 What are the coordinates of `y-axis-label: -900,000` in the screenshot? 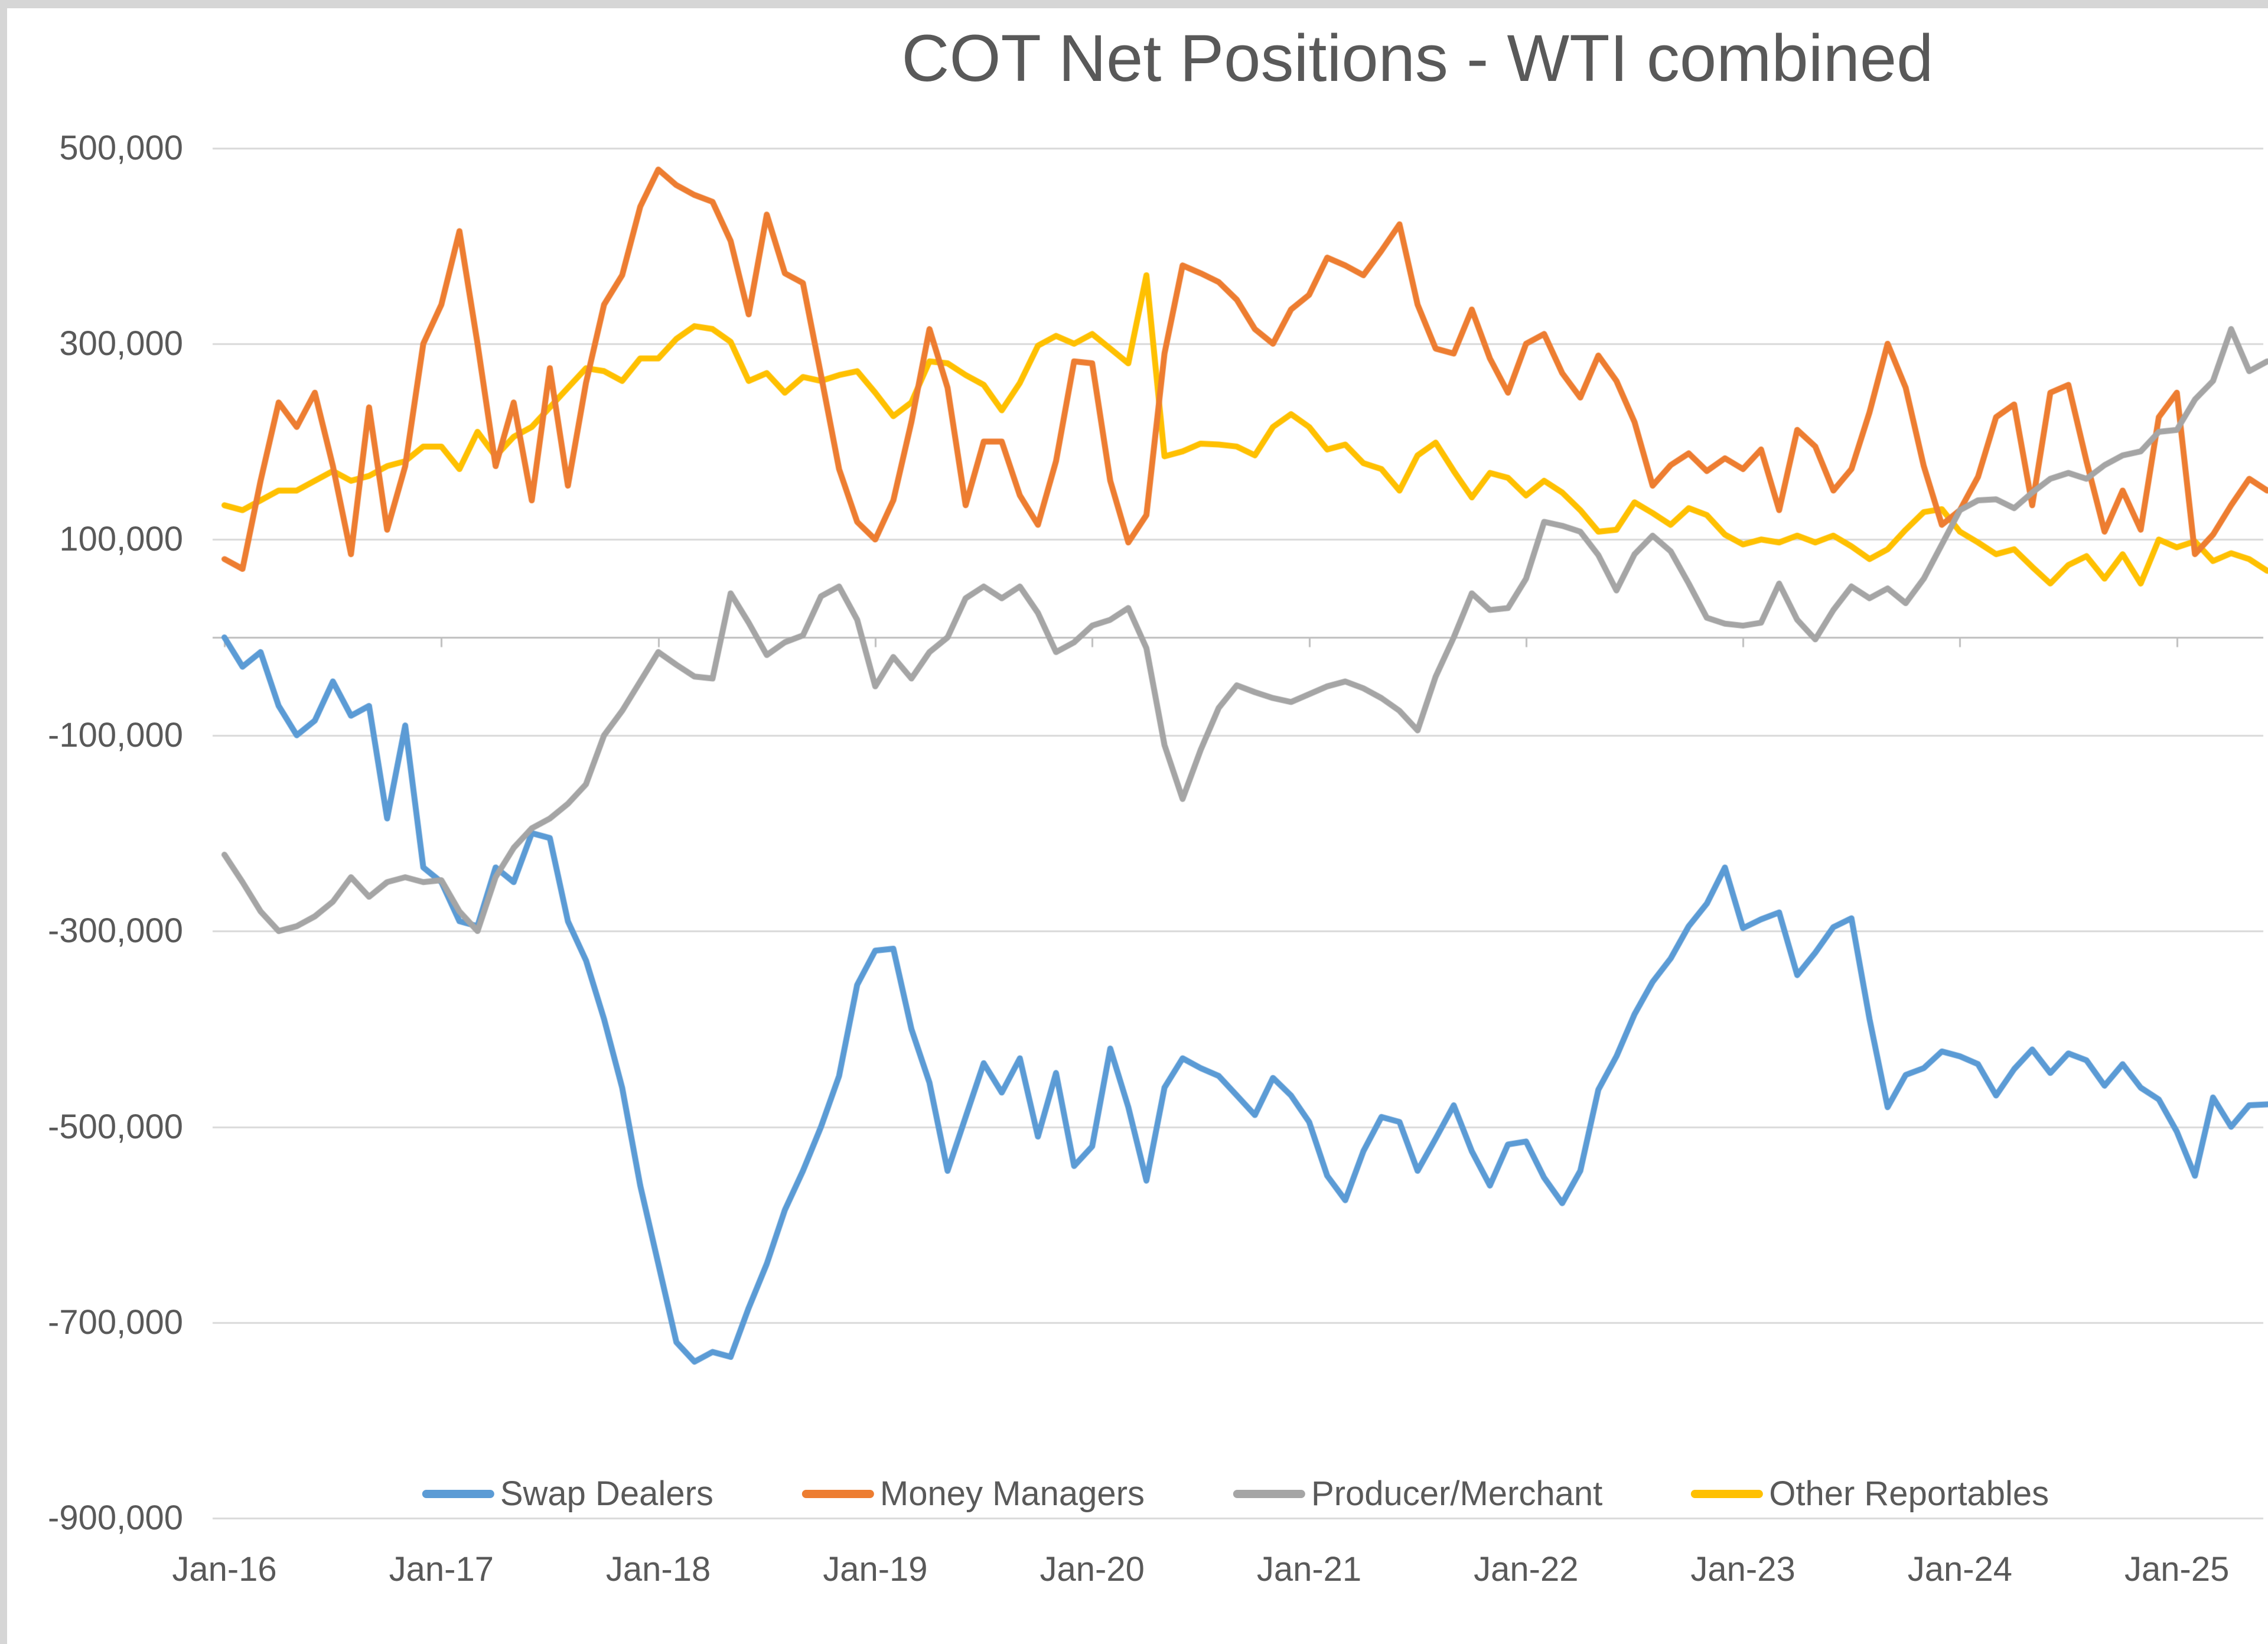 It's located at (115, 1518).